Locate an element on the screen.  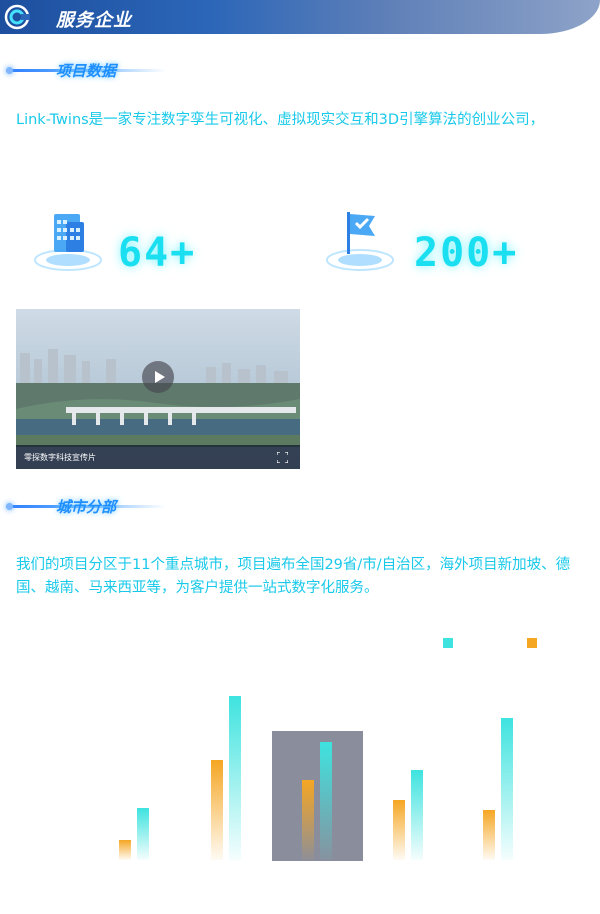
header-bar: 服务企业 is located at coordinates (300, 17).